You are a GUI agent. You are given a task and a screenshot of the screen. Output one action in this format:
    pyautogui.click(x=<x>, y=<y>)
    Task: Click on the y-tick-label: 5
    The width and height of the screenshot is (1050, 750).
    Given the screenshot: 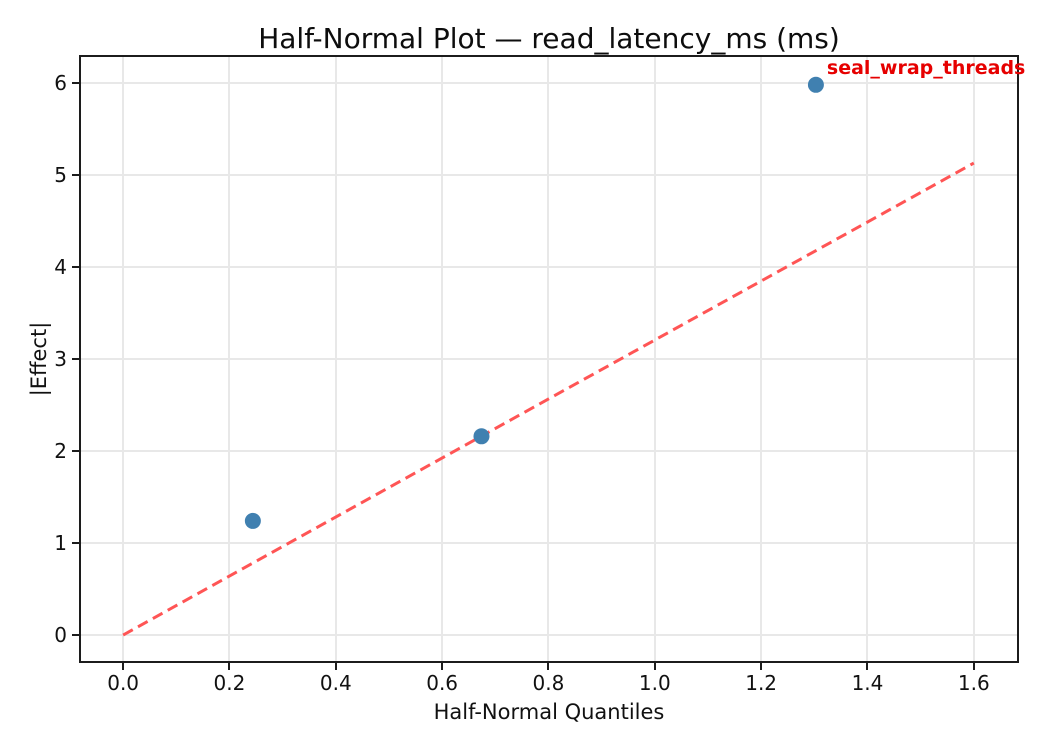 What is the action you would take?
    pyautogui.click(x=60, y=174)
    